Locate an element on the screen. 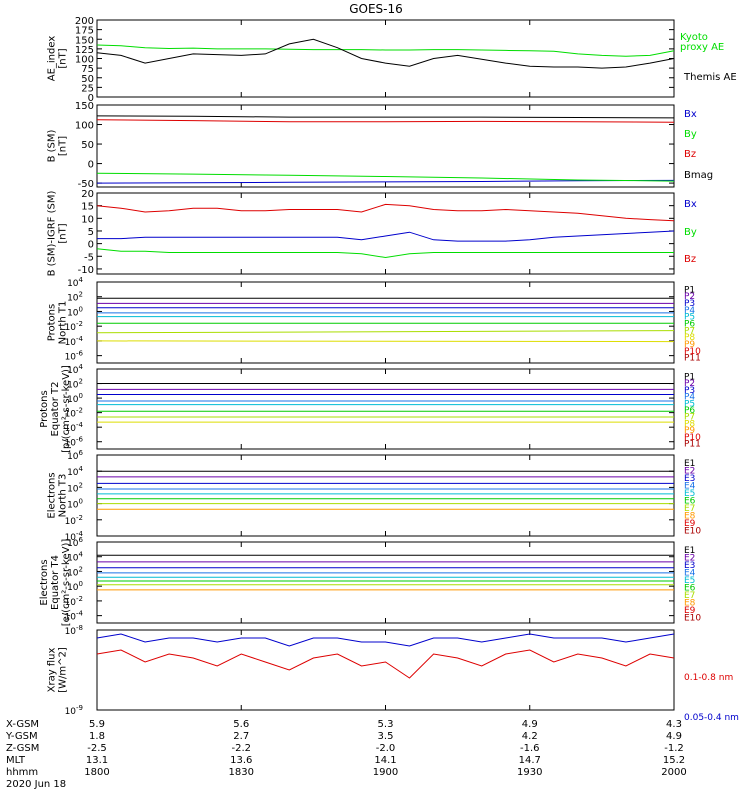 This screenshot has height=804, width=750. legend-entry: E4 is located at coordinates (690, 486).